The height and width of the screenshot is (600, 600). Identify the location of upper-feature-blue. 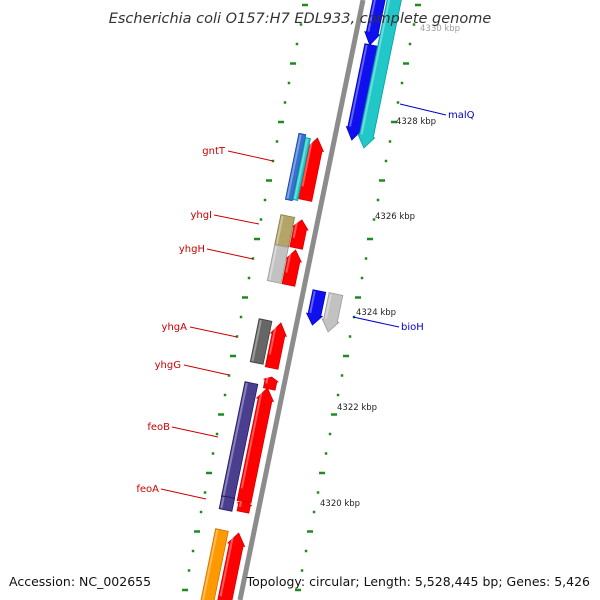
(375, 23).